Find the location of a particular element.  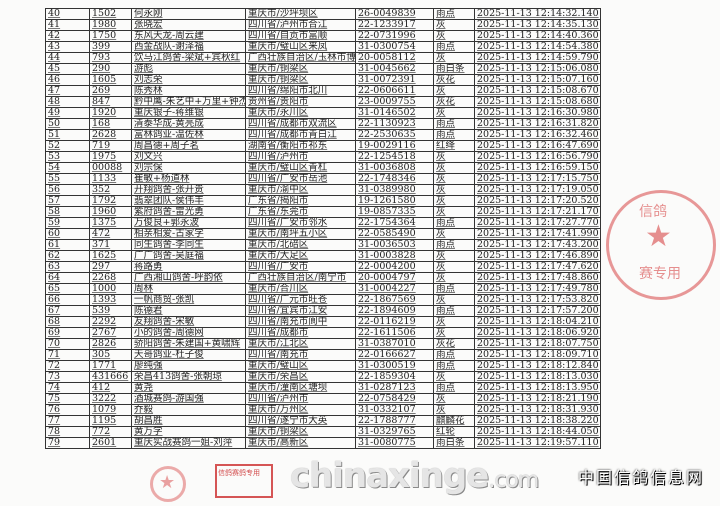

cell-rank: 41 is located at coordinates (67, 25).